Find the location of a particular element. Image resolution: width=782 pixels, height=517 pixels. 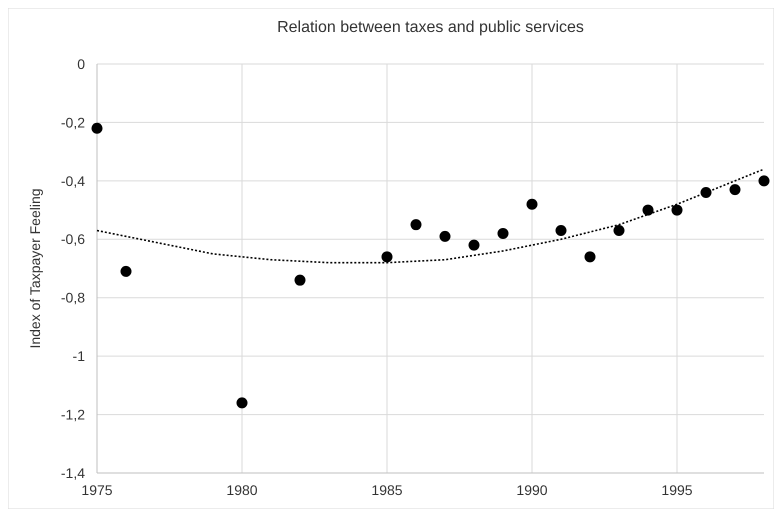

x-tick-label: 1975 is located at coordinates (97, 490).